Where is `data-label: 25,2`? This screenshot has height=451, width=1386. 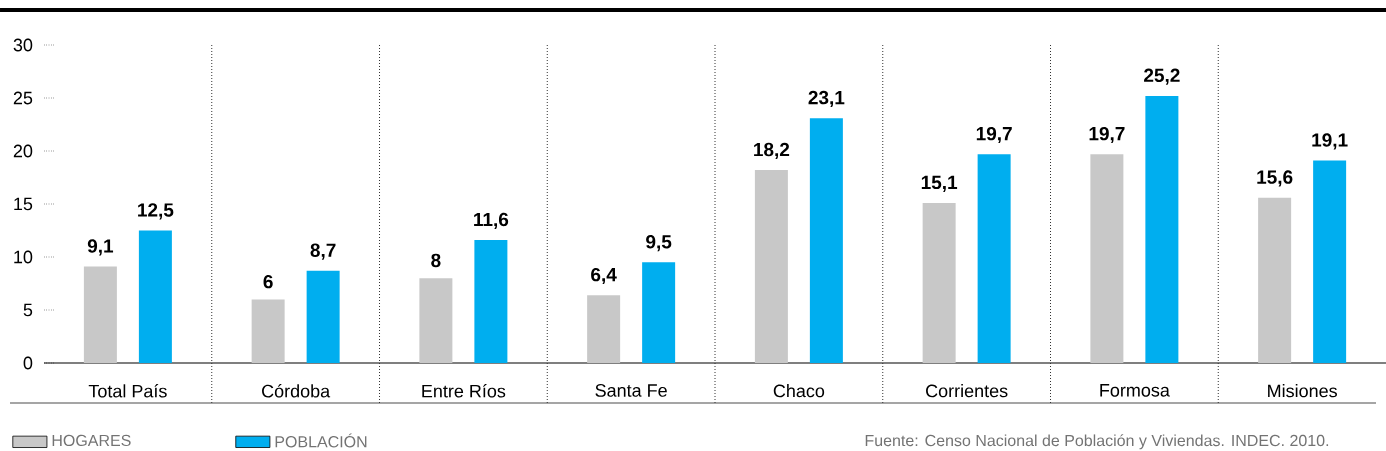
data-label: 25,2 is located at coordinates (1162, 76).